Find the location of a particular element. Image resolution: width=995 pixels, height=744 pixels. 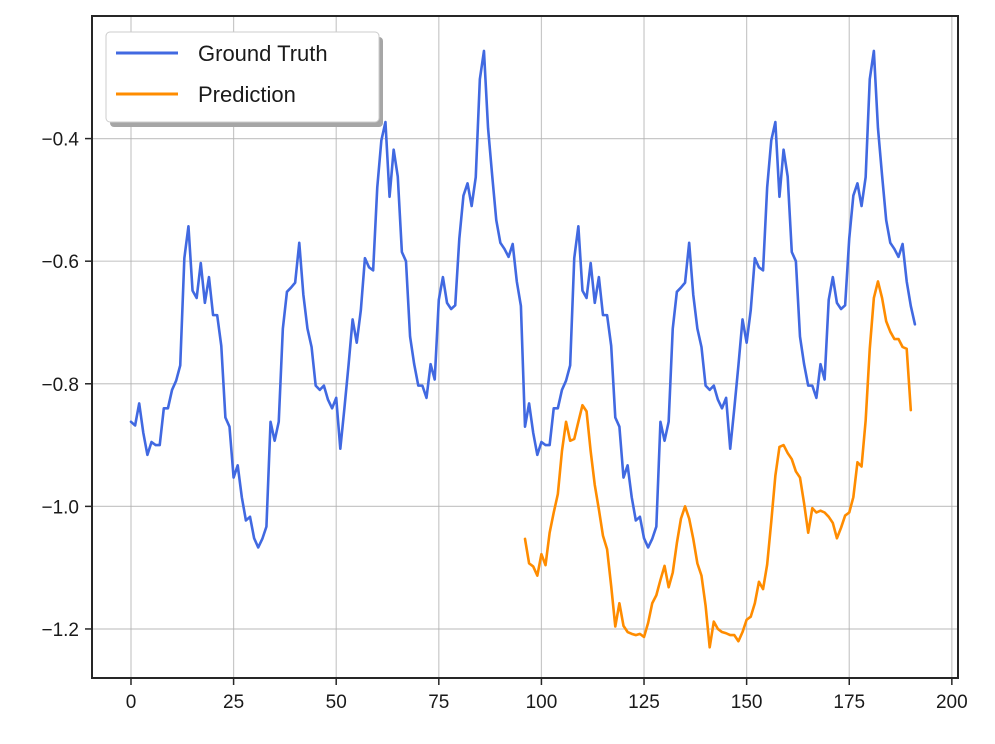

x-tick-label: 200 is located at coordinates (952, 702).